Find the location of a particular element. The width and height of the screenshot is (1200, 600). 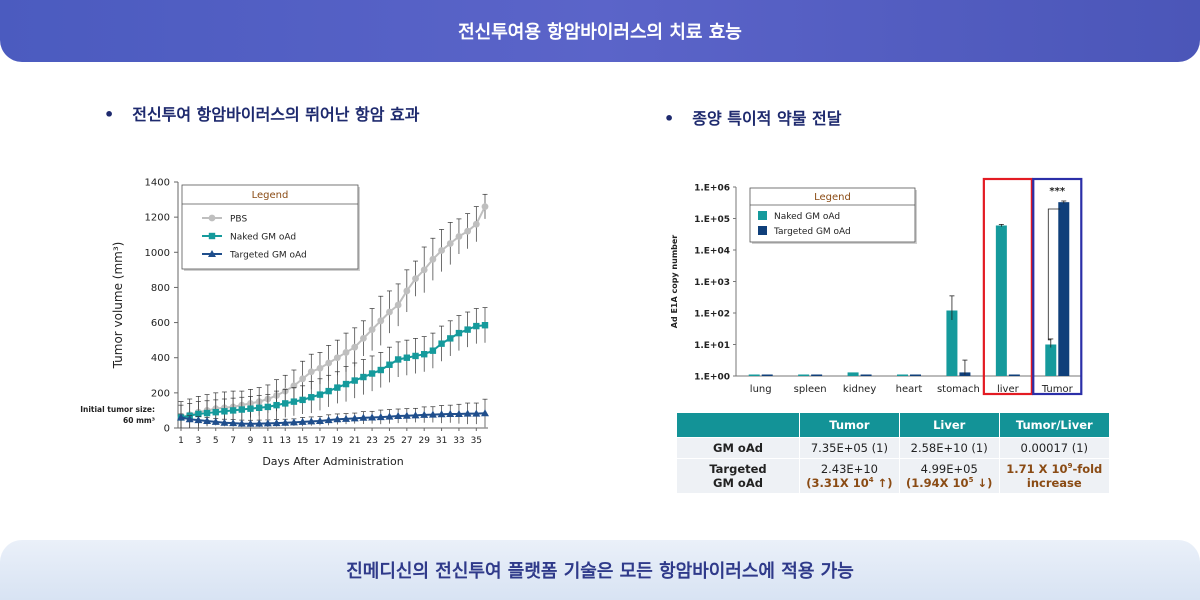

y-tick-label: 1200 is located at coordinates (157, 218).